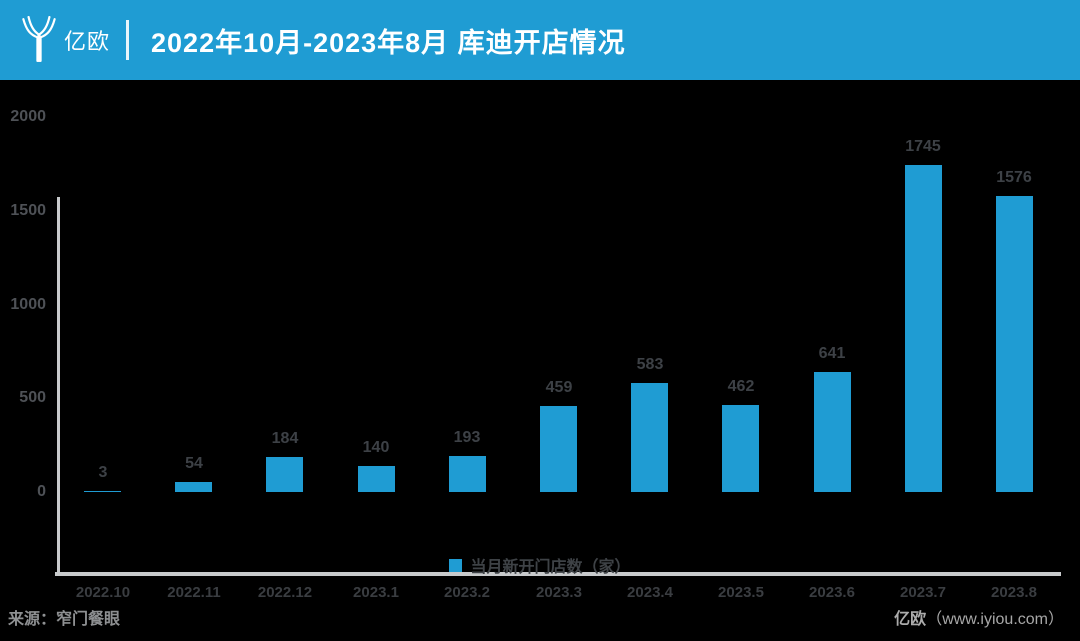  Describe the element at coordinates (467, 592) in the screenshot. I see `x-axis-tick-label: 2023.2` at that location.